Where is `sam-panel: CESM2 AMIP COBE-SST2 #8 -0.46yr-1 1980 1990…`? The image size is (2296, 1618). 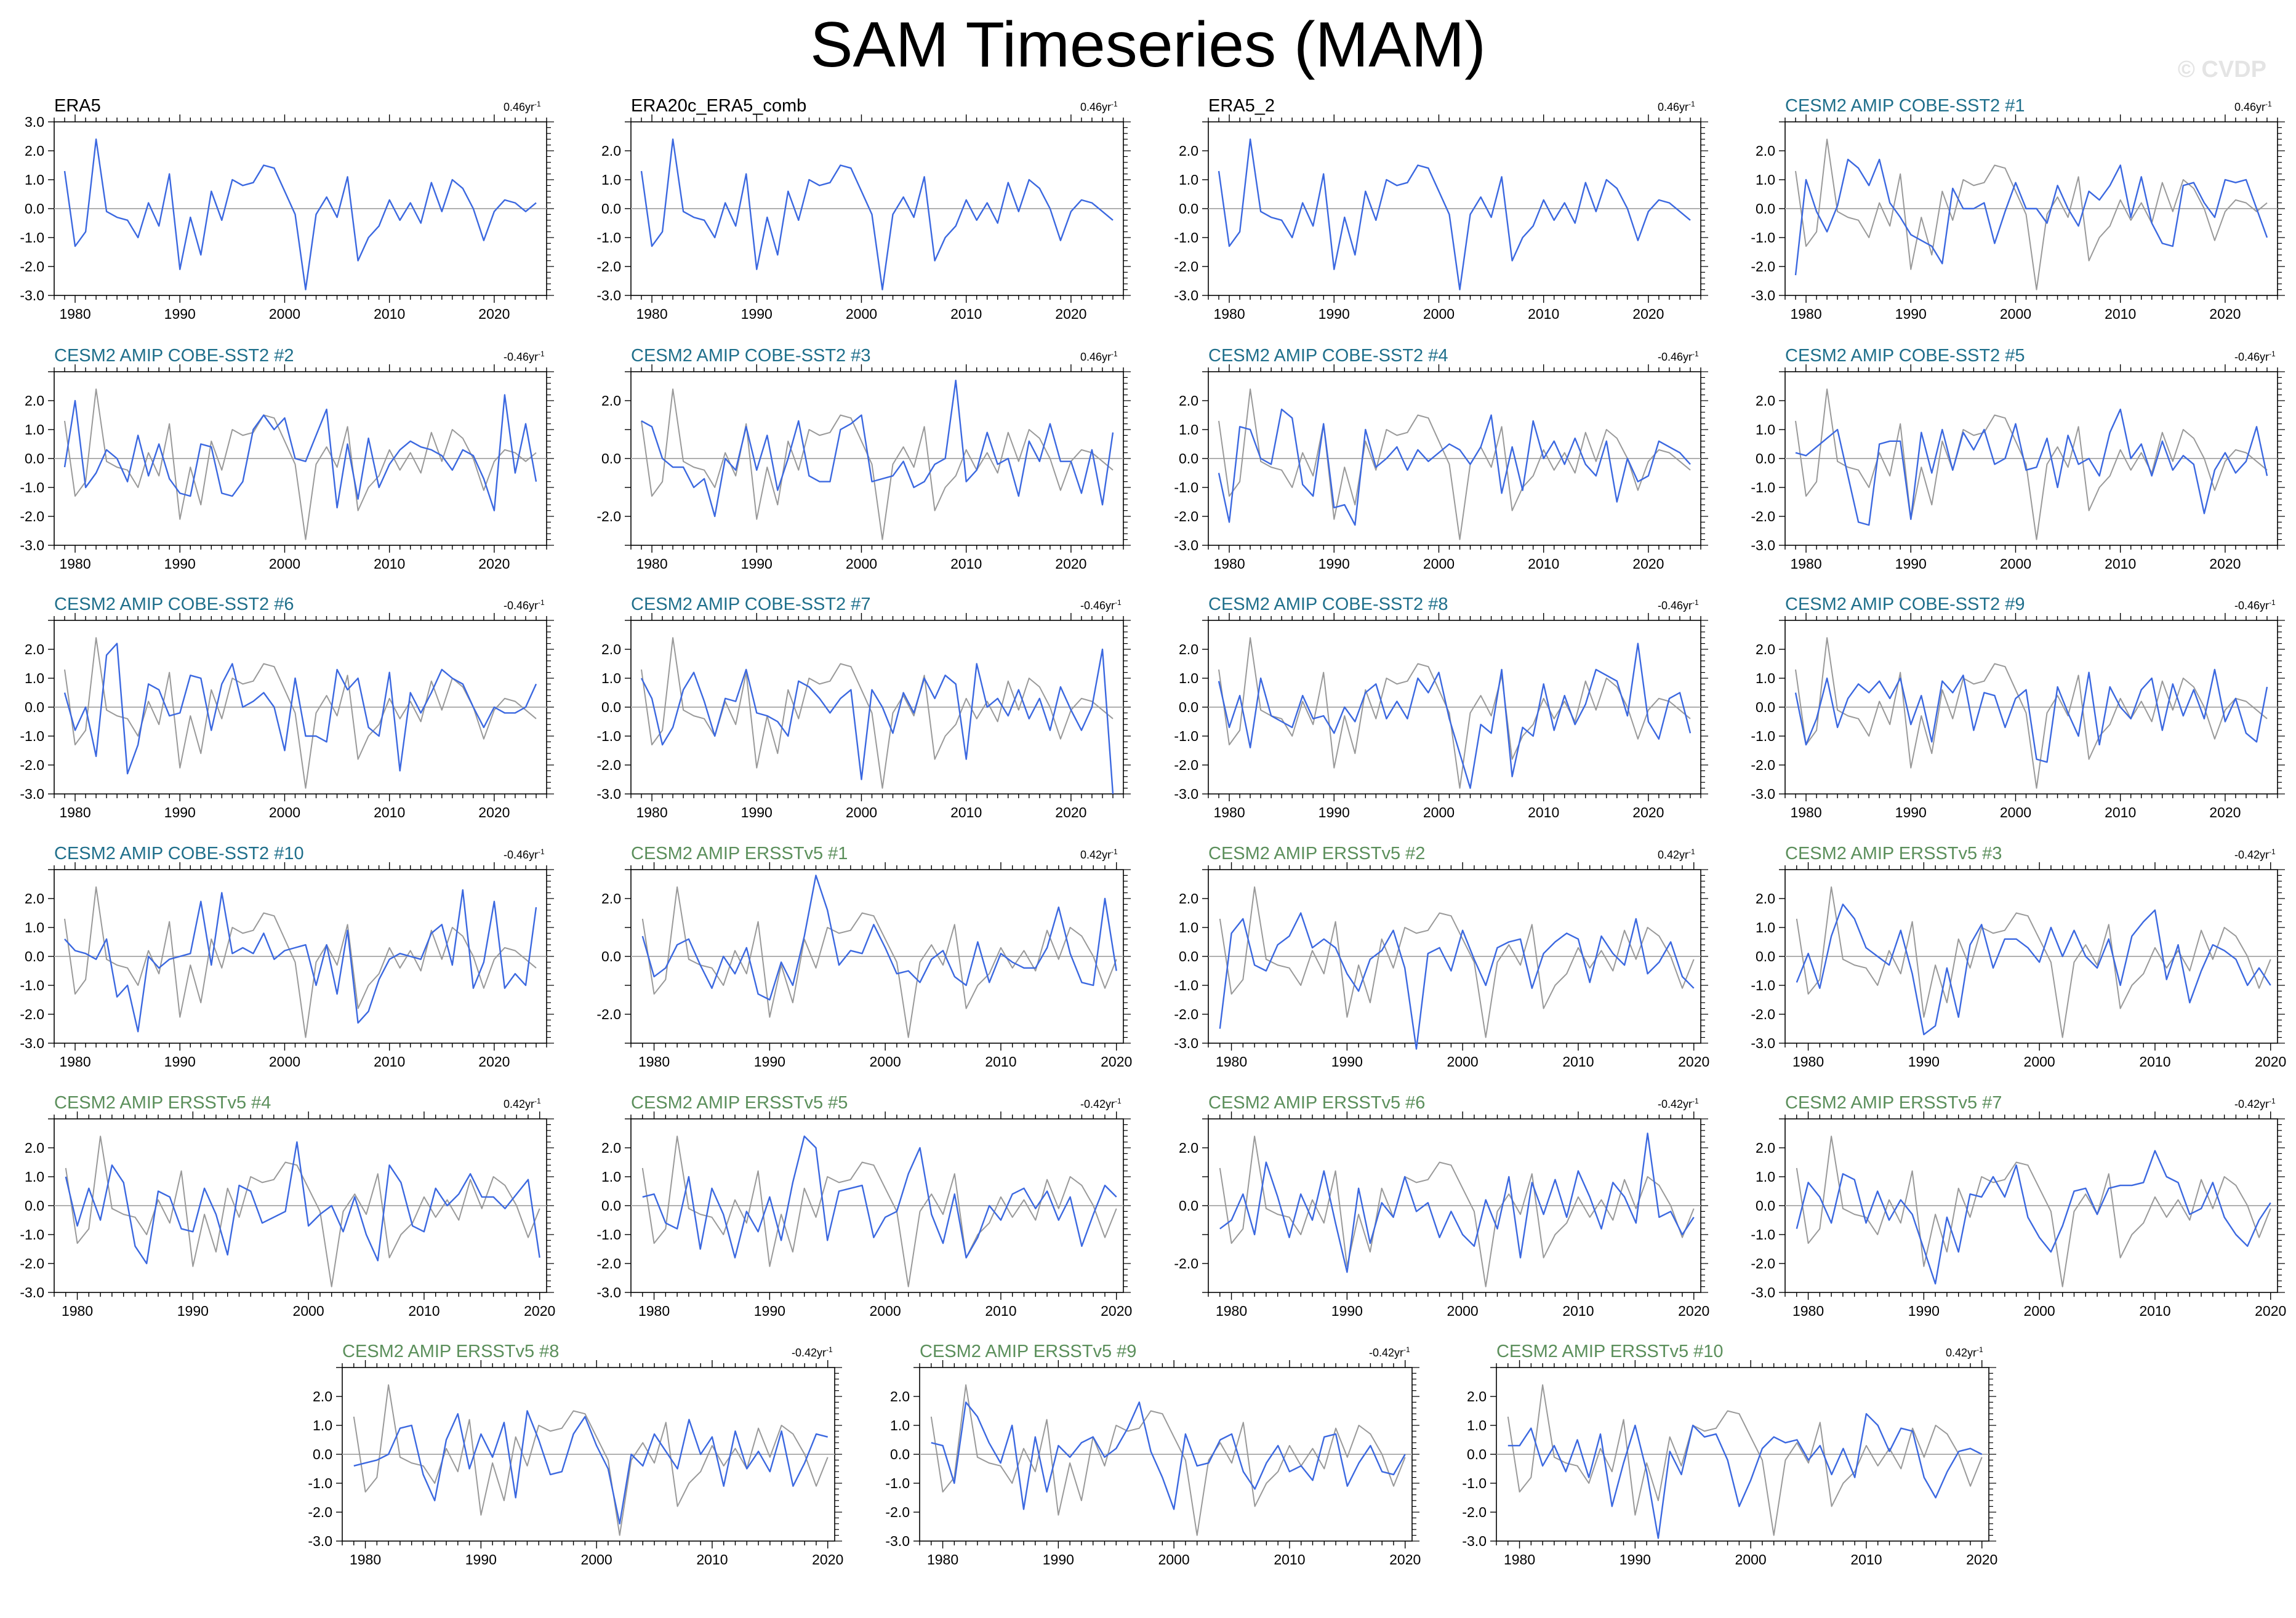 sam-panel: CESM2 AMIP COBE-SST2 #8 -0.46yr-1 1980 1990… is located at coordinates (1436, 710).